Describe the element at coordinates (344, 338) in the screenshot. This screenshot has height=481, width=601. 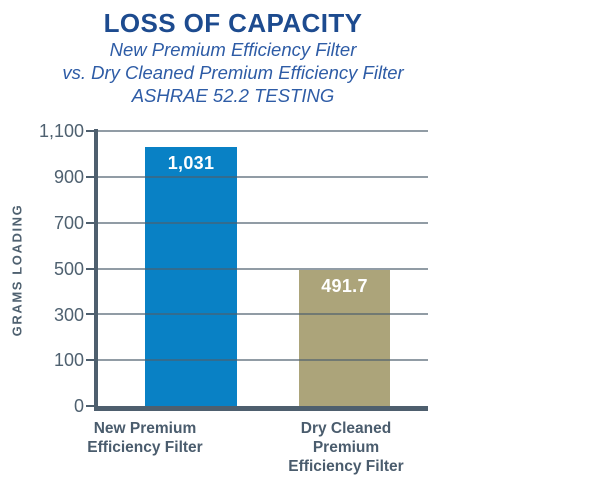
I see `bar-dry-cleaned-filter: 491.7` at that location.